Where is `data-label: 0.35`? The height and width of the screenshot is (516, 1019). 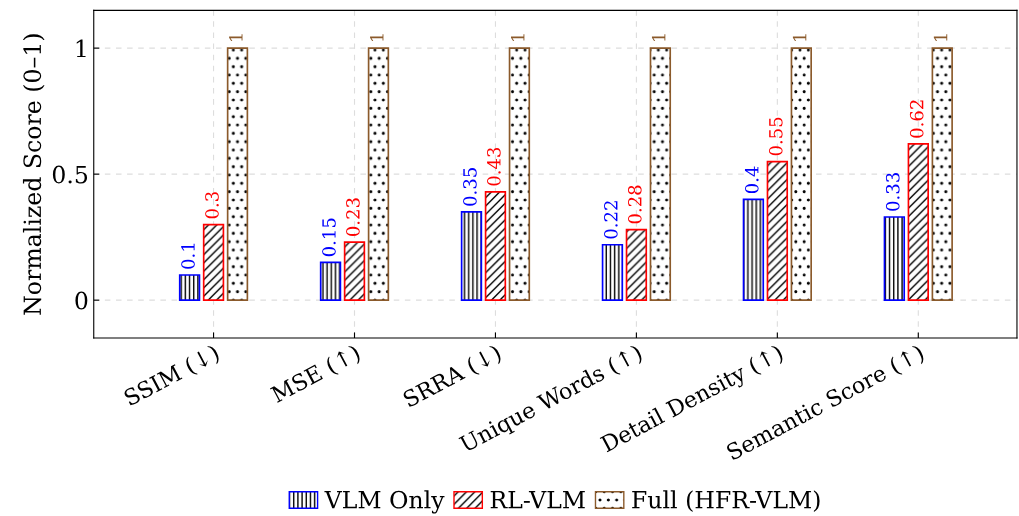
data-label: 0.35 is located at coordinates (470, 187).